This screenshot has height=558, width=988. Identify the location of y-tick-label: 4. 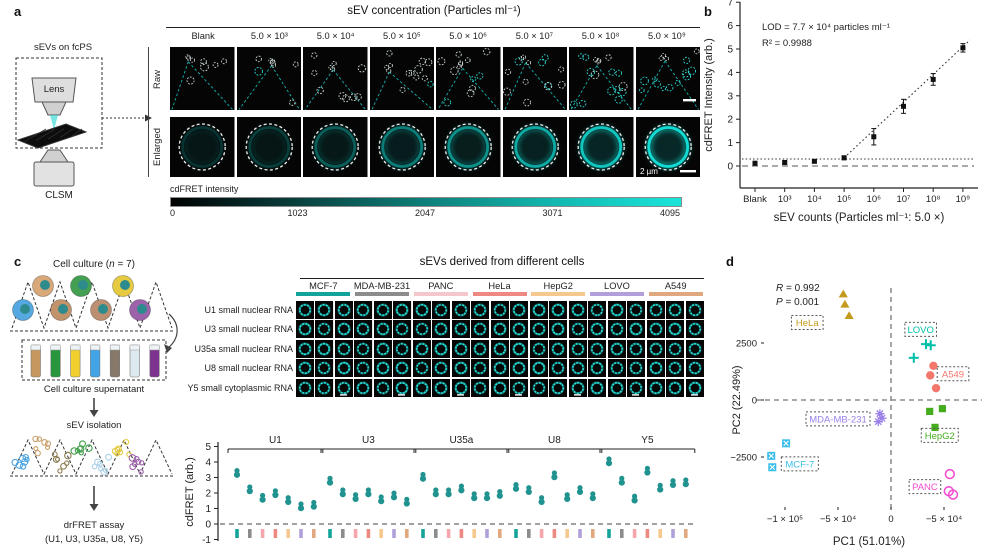
(730, 73).